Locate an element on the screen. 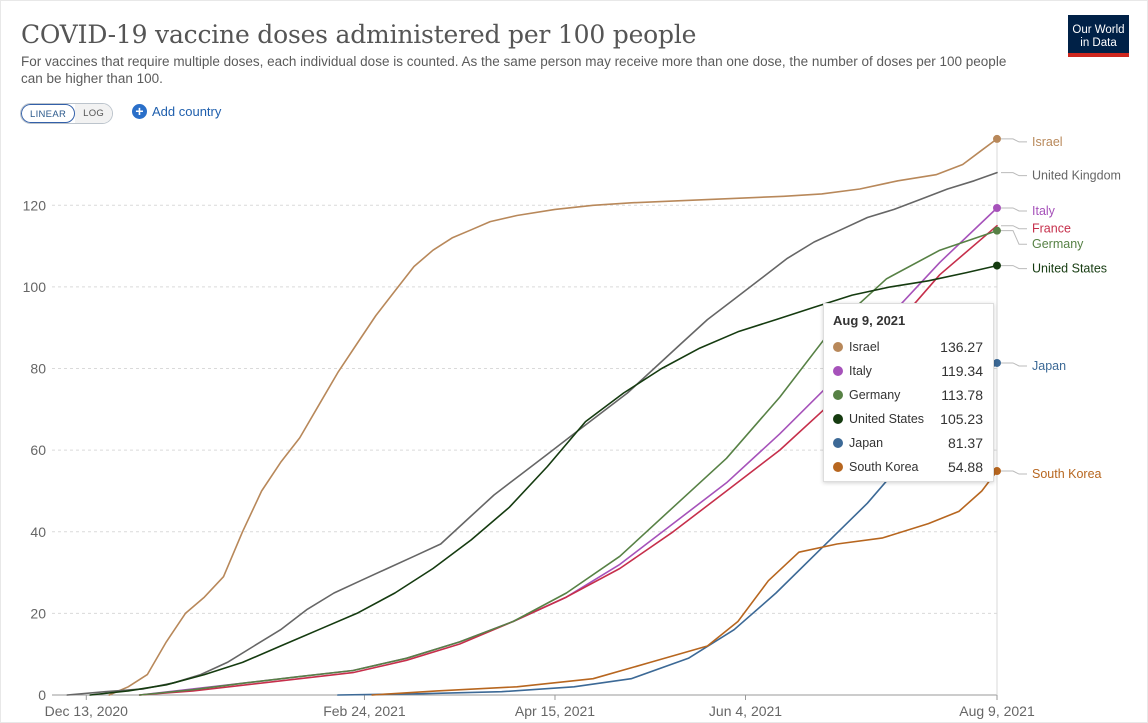 Image resolution: width=1148 pixels, height=723 pixels. leader-line-france is located at coordinates (1014, 227).